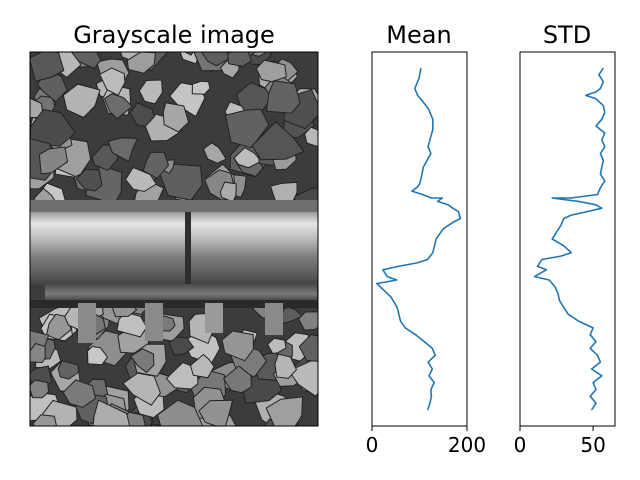 Image resolution: width=640 pixels, height=480 pixels. What do you see at coordinates (520, 445) in the screenshot?
I see `std-tick-label: 0` at bounding box center [520, 445].